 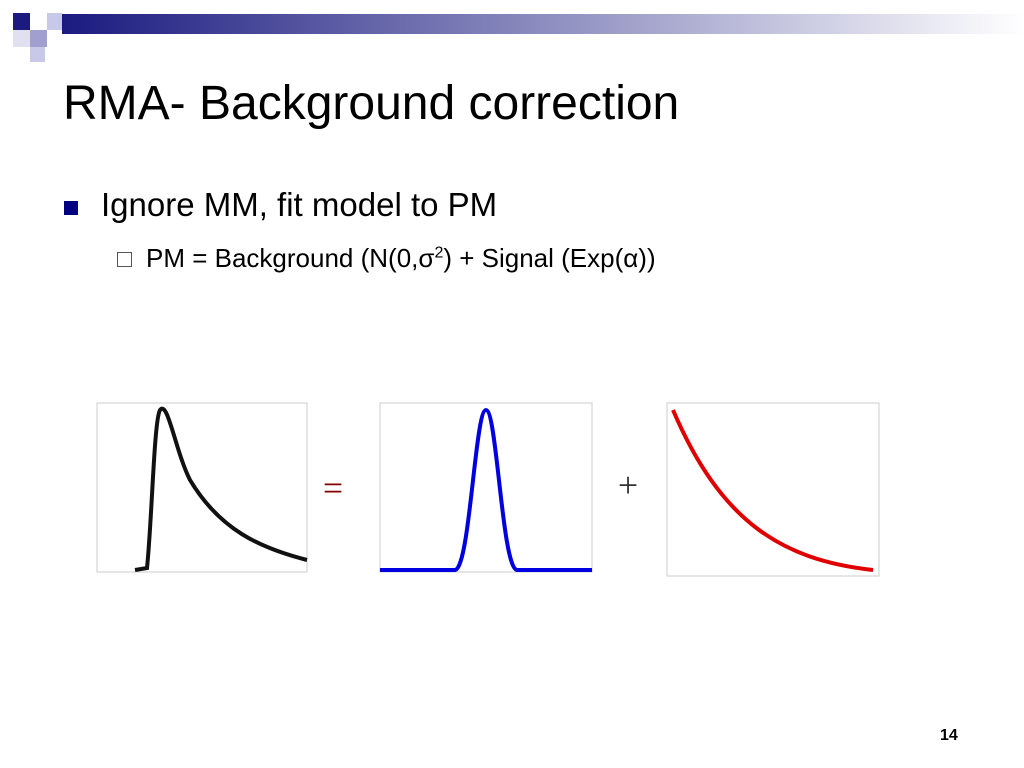 What do you see at coordinates (543, 24) in the screenshot?
I see `header-bar` at bounding box center [543, 24].